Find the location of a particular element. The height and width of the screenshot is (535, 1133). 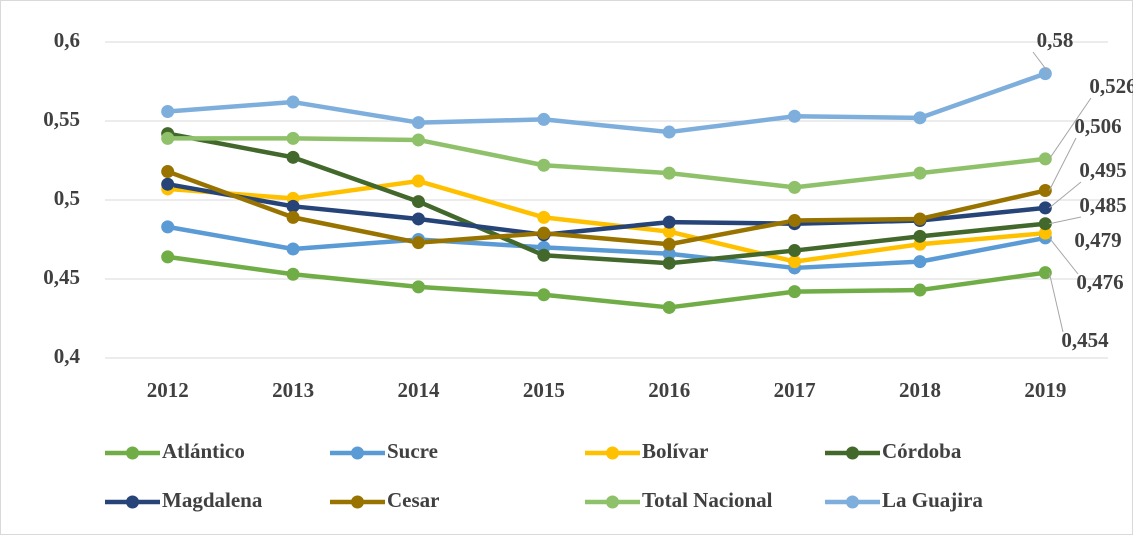

legend-label: Magdalena is located at coordinates (212, 500).